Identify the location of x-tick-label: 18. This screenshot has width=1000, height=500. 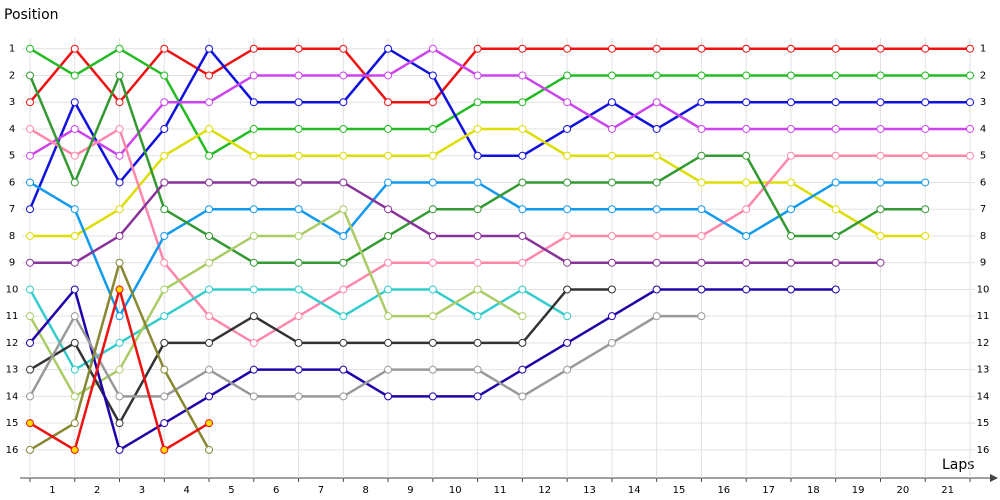
(813, 490).